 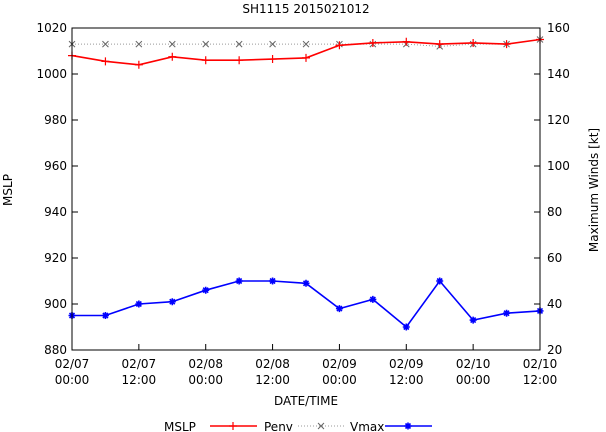 What do you see at coordinates (278, 426) in the screenshot?
I see `legend-label: Penv` at bounding box center [278, 426].